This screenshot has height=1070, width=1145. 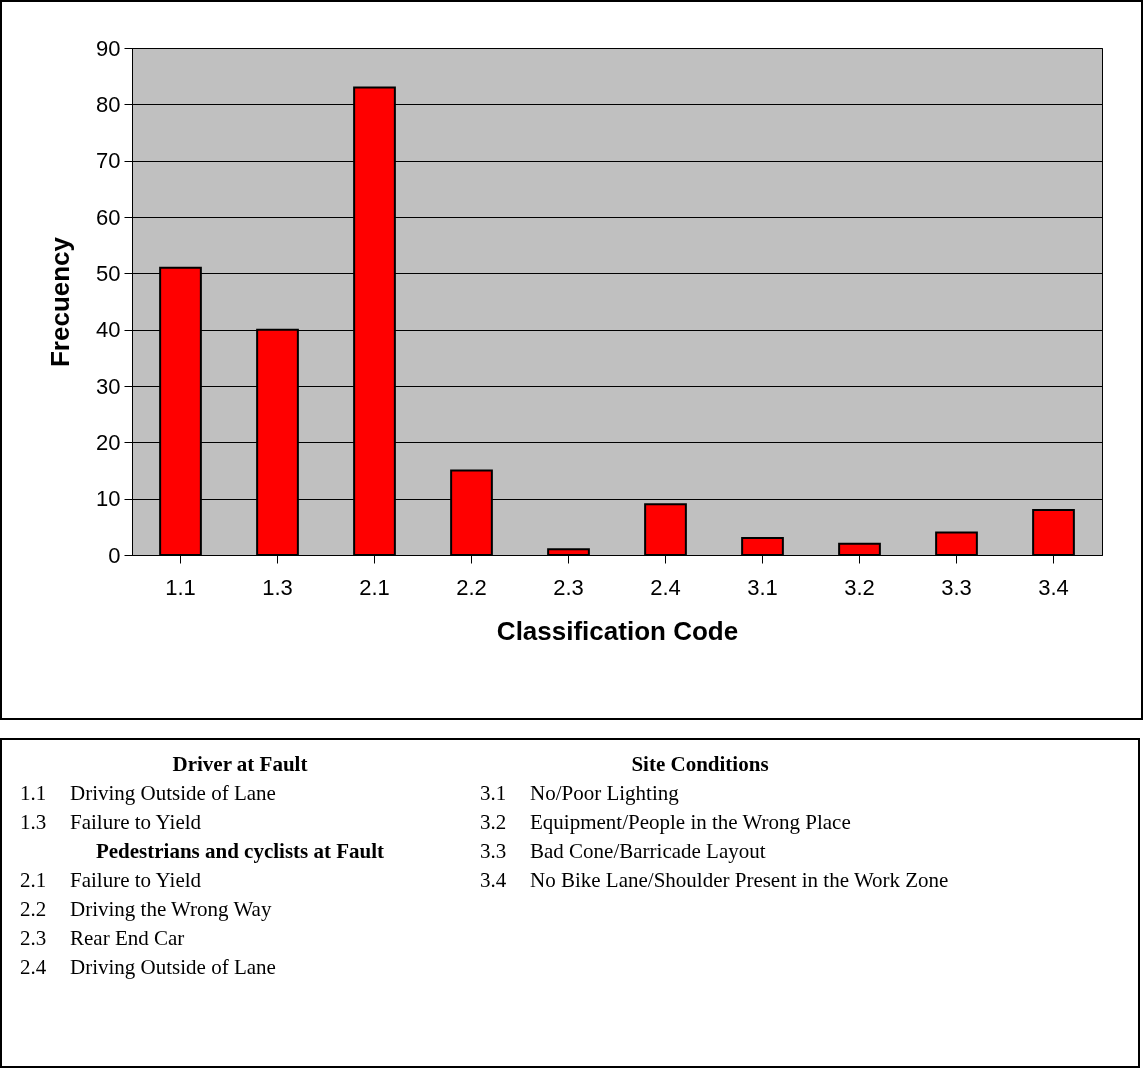 I want to click on y-tick-label: 50, so click(x=108, y=273).